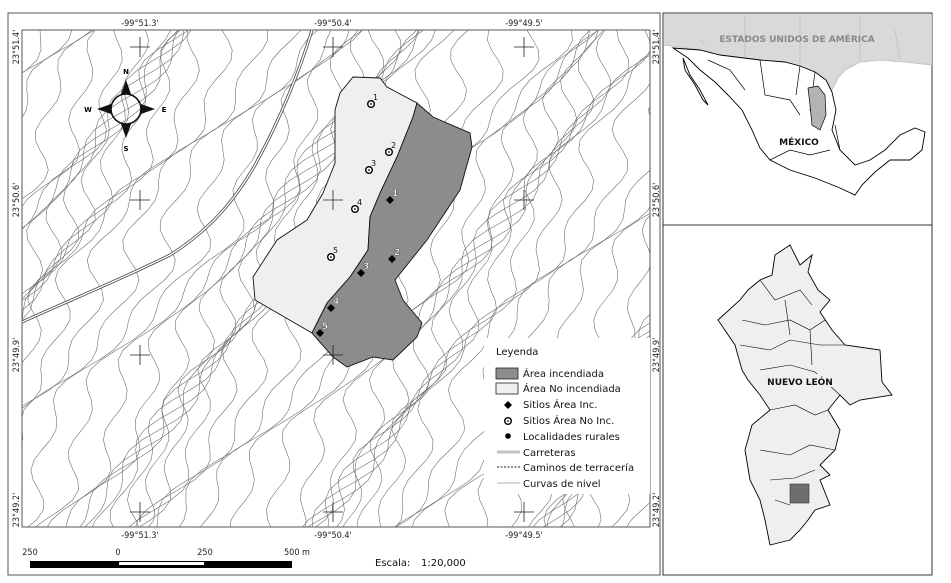  I want to click on legend-item: Curvas de nivel, so click(562, 484).